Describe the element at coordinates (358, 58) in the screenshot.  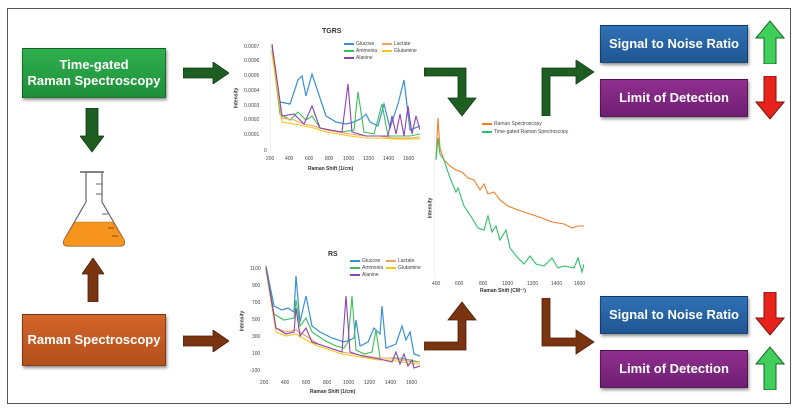
I see `tgrs-legend-alanine: Alanine` at that location.